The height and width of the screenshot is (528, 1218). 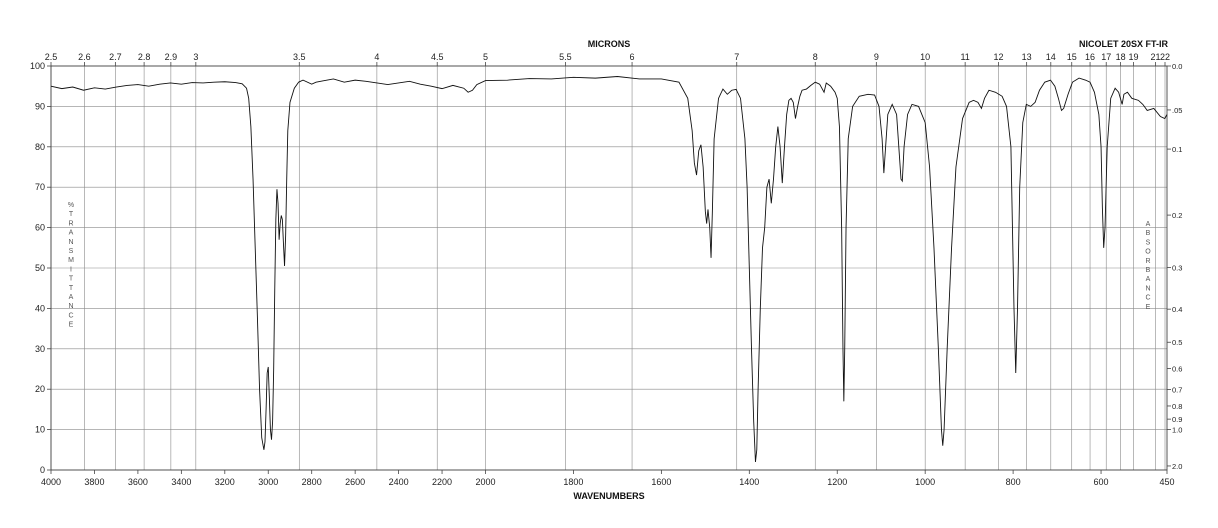 I want to click on wavenumber-tick-label: 1200, so click(x=837, y=482).